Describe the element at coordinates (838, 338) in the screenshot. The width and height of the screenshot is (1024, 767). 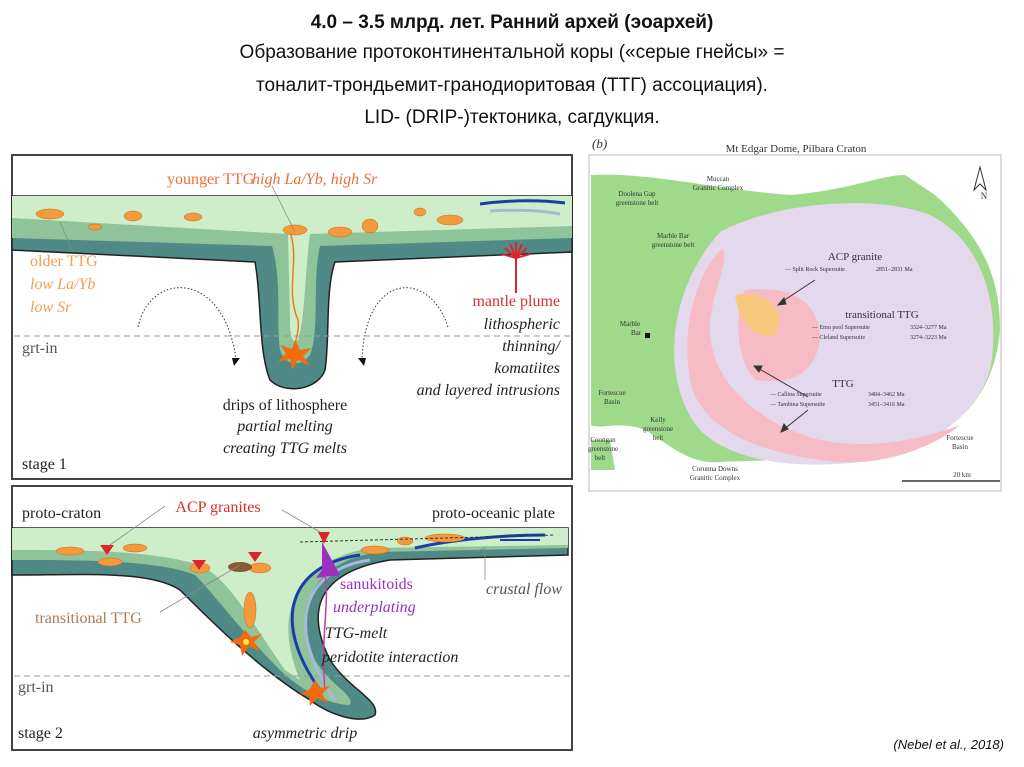
I see `map-label-cleland: — Cleland Supersuite` at that location.